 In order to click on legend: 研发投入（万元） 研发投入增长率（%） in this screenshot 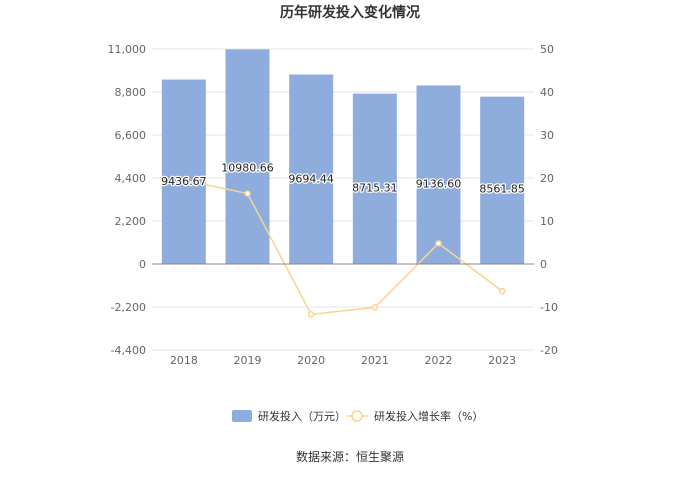, I will do `click(357, 416)`.